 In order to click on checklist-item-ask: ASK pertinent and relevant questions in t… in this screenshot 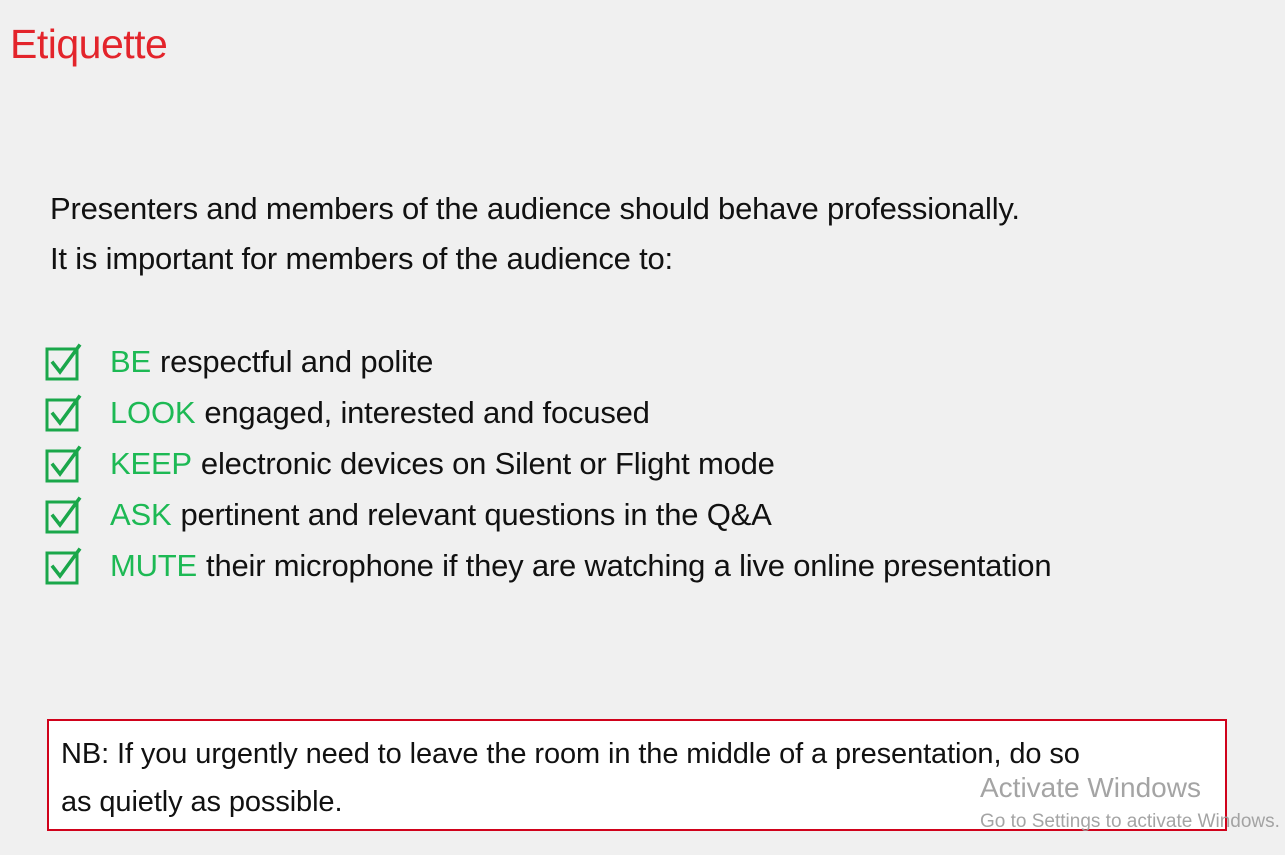, I will do `click(548, 514)`.